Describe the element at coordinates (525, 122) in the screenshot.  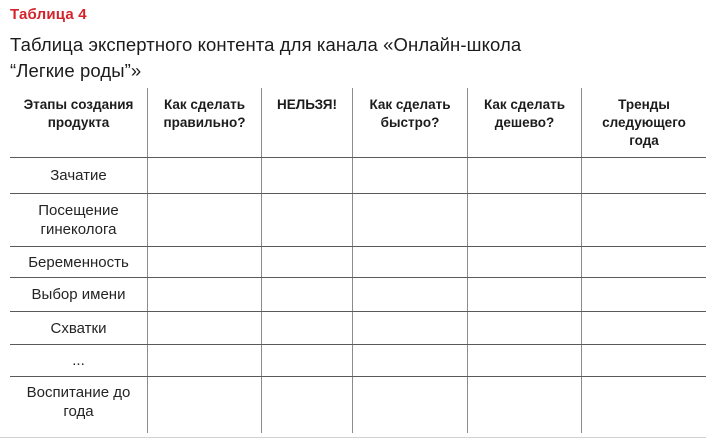
I see `column-header-how-cheap: Как сделать дешево?` at that location.